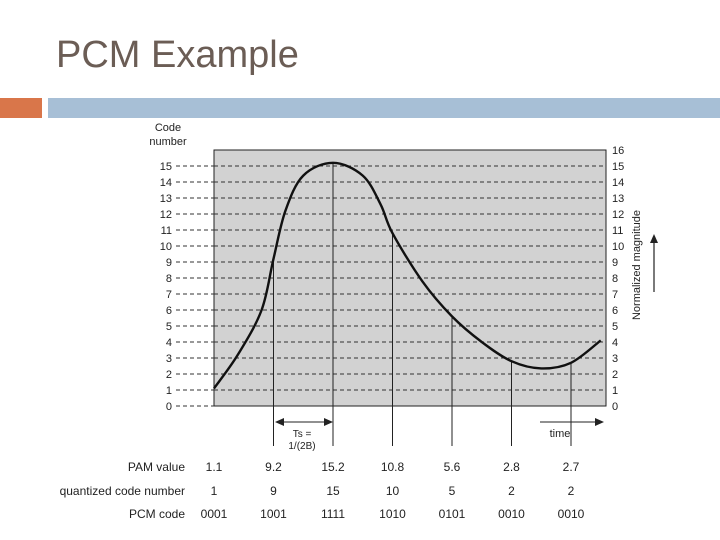 This screenshot has height=540, width=720. What do you see at coordinates (615, 327) in the screenshot?
I see `magnitude-tick-label: 5` at bounding box center [615, 327].